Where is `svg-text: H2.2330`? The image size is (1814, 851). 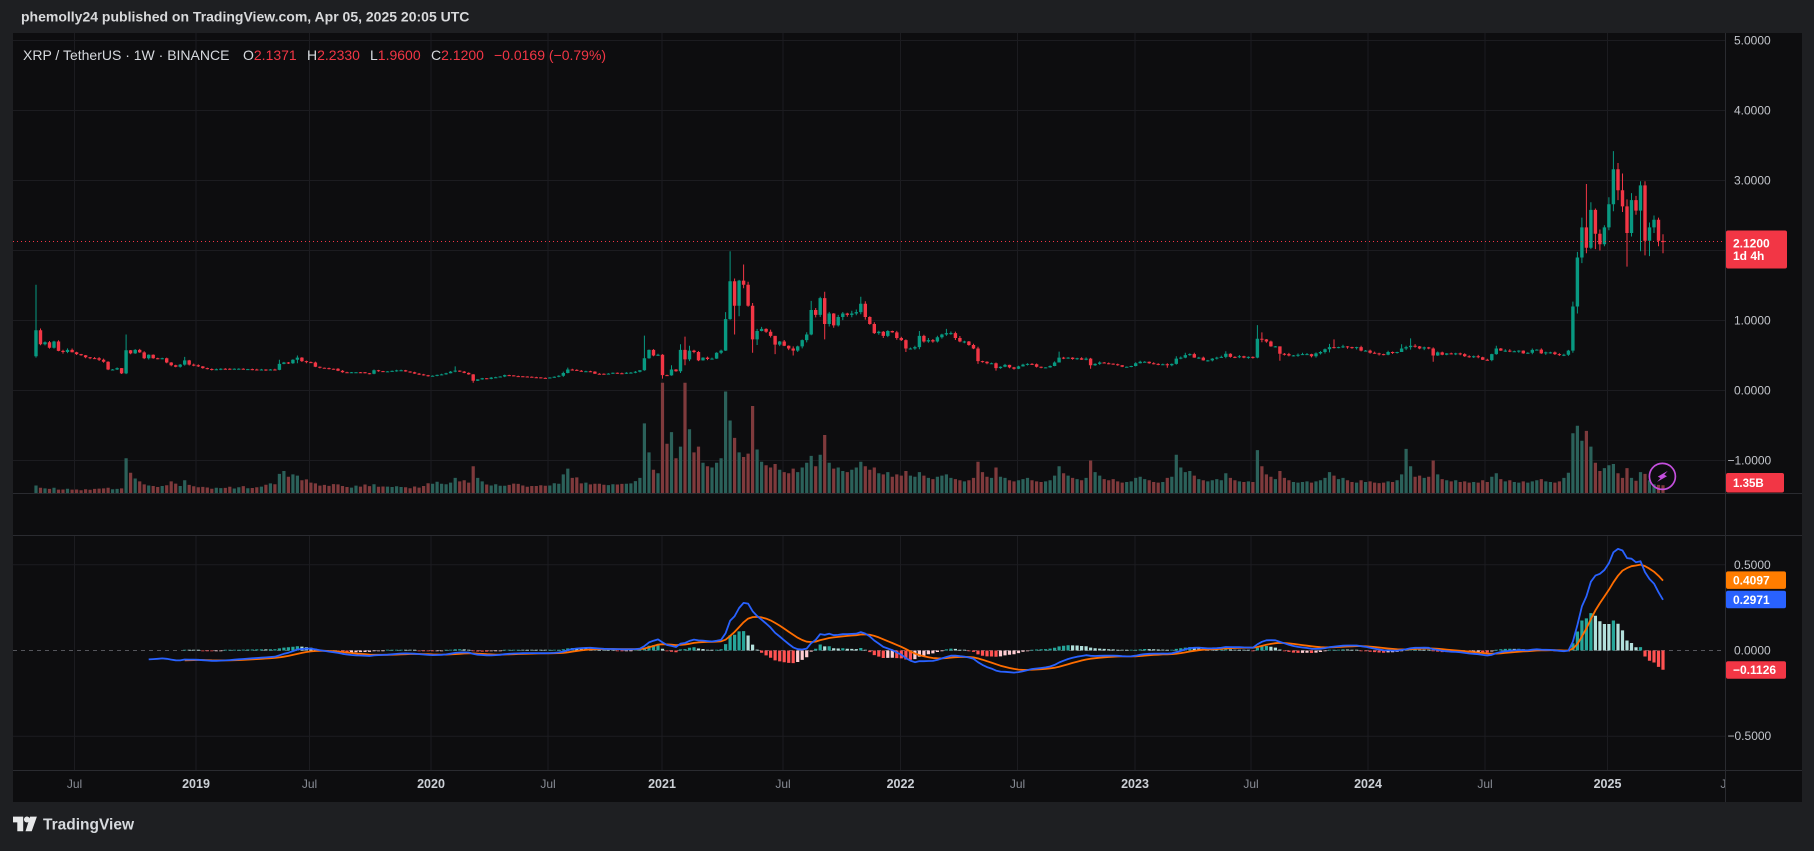
svg-text: H2.2330 is located at coordinates (333, 55).